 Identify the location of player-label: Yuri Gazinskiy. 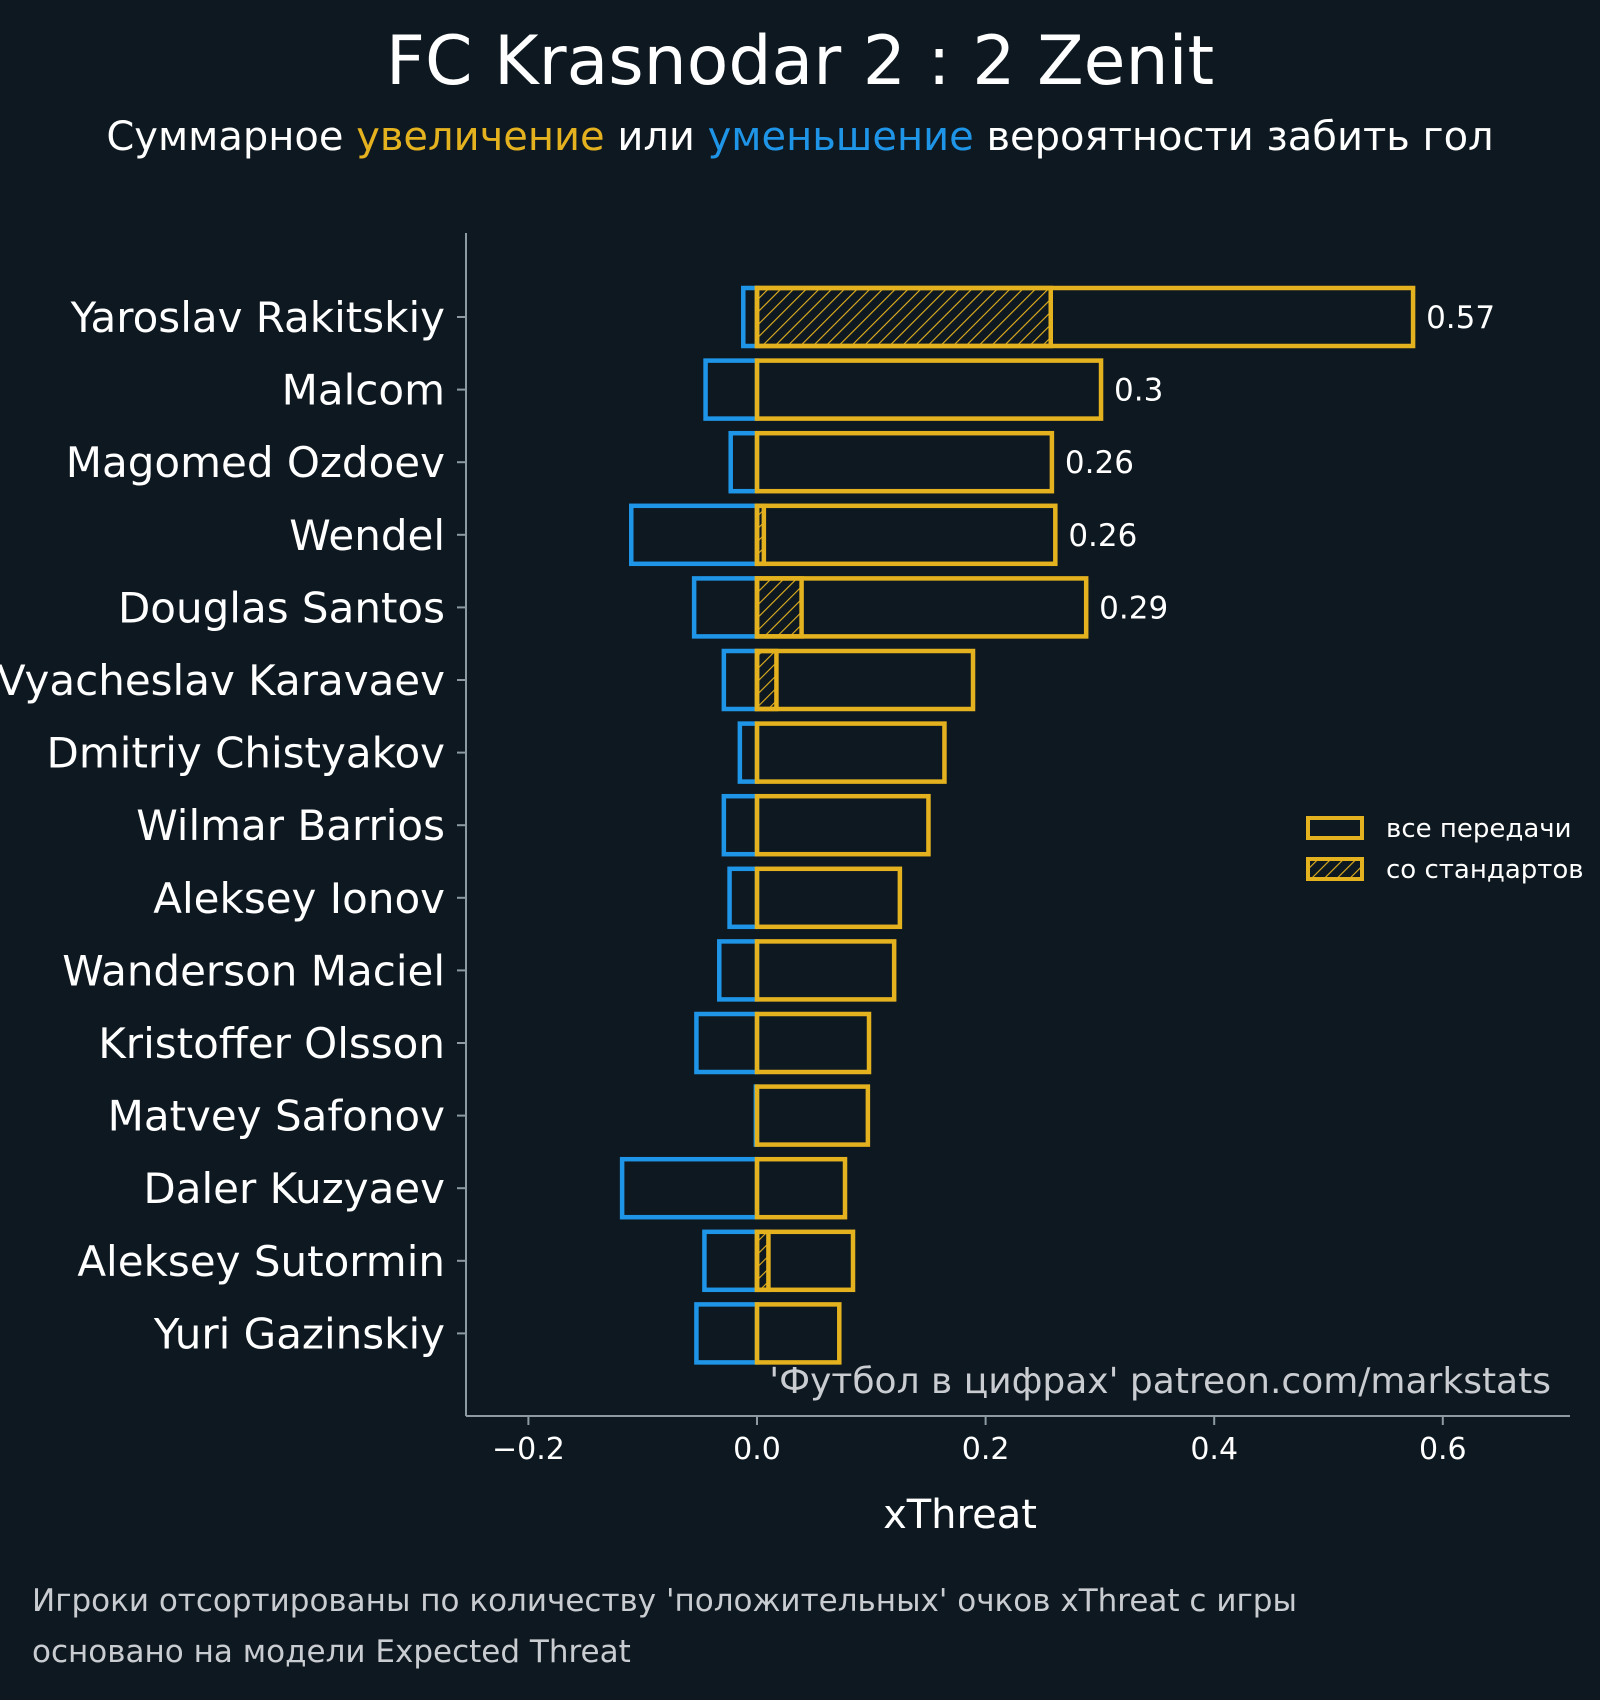
(299, 1333).